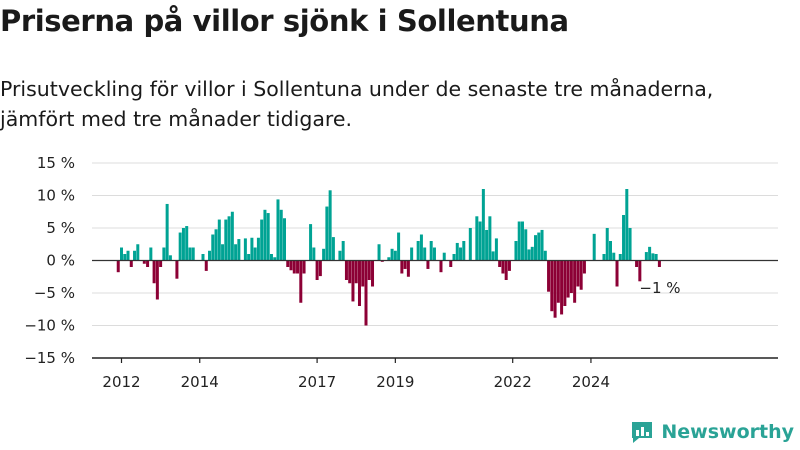 The width and height of the screenshot is (800, 450). What do you see at coordinates (435, 374) in the screenshot?
I see `x-axis: 2012 2014 2017 2019 2022 2024` at bounding box center [435, 374].